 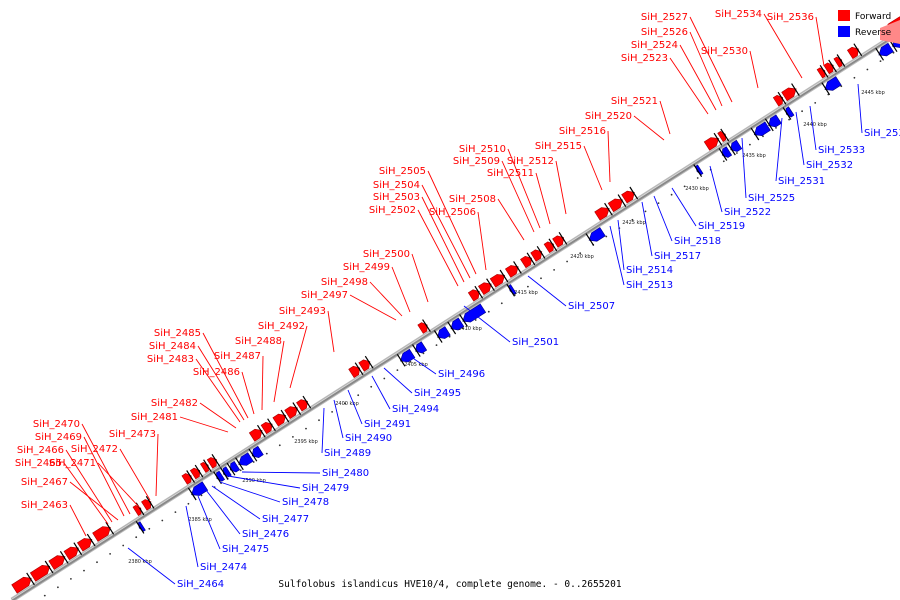 I want to click on forward-gene-label: SiH_2510, so click(x=482, y=149).